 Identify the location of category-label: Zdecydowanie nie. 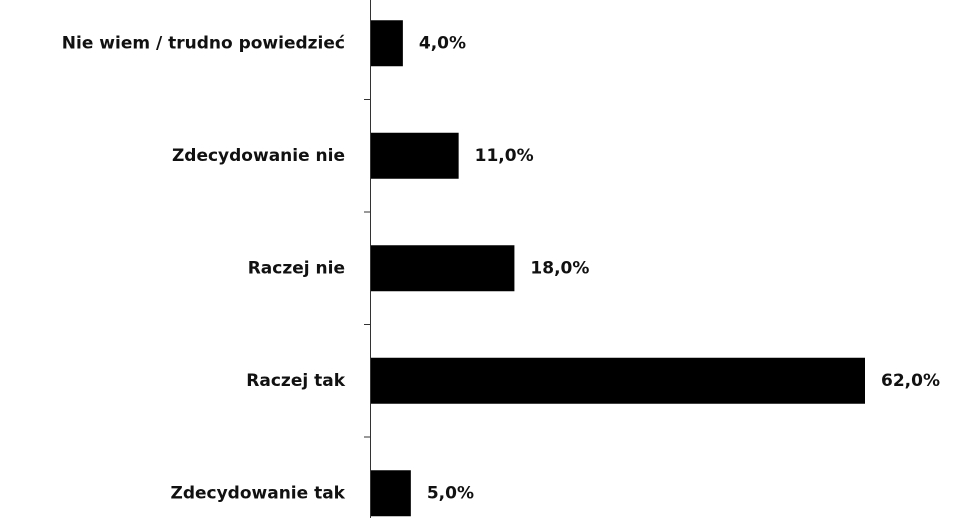
(258, 156).